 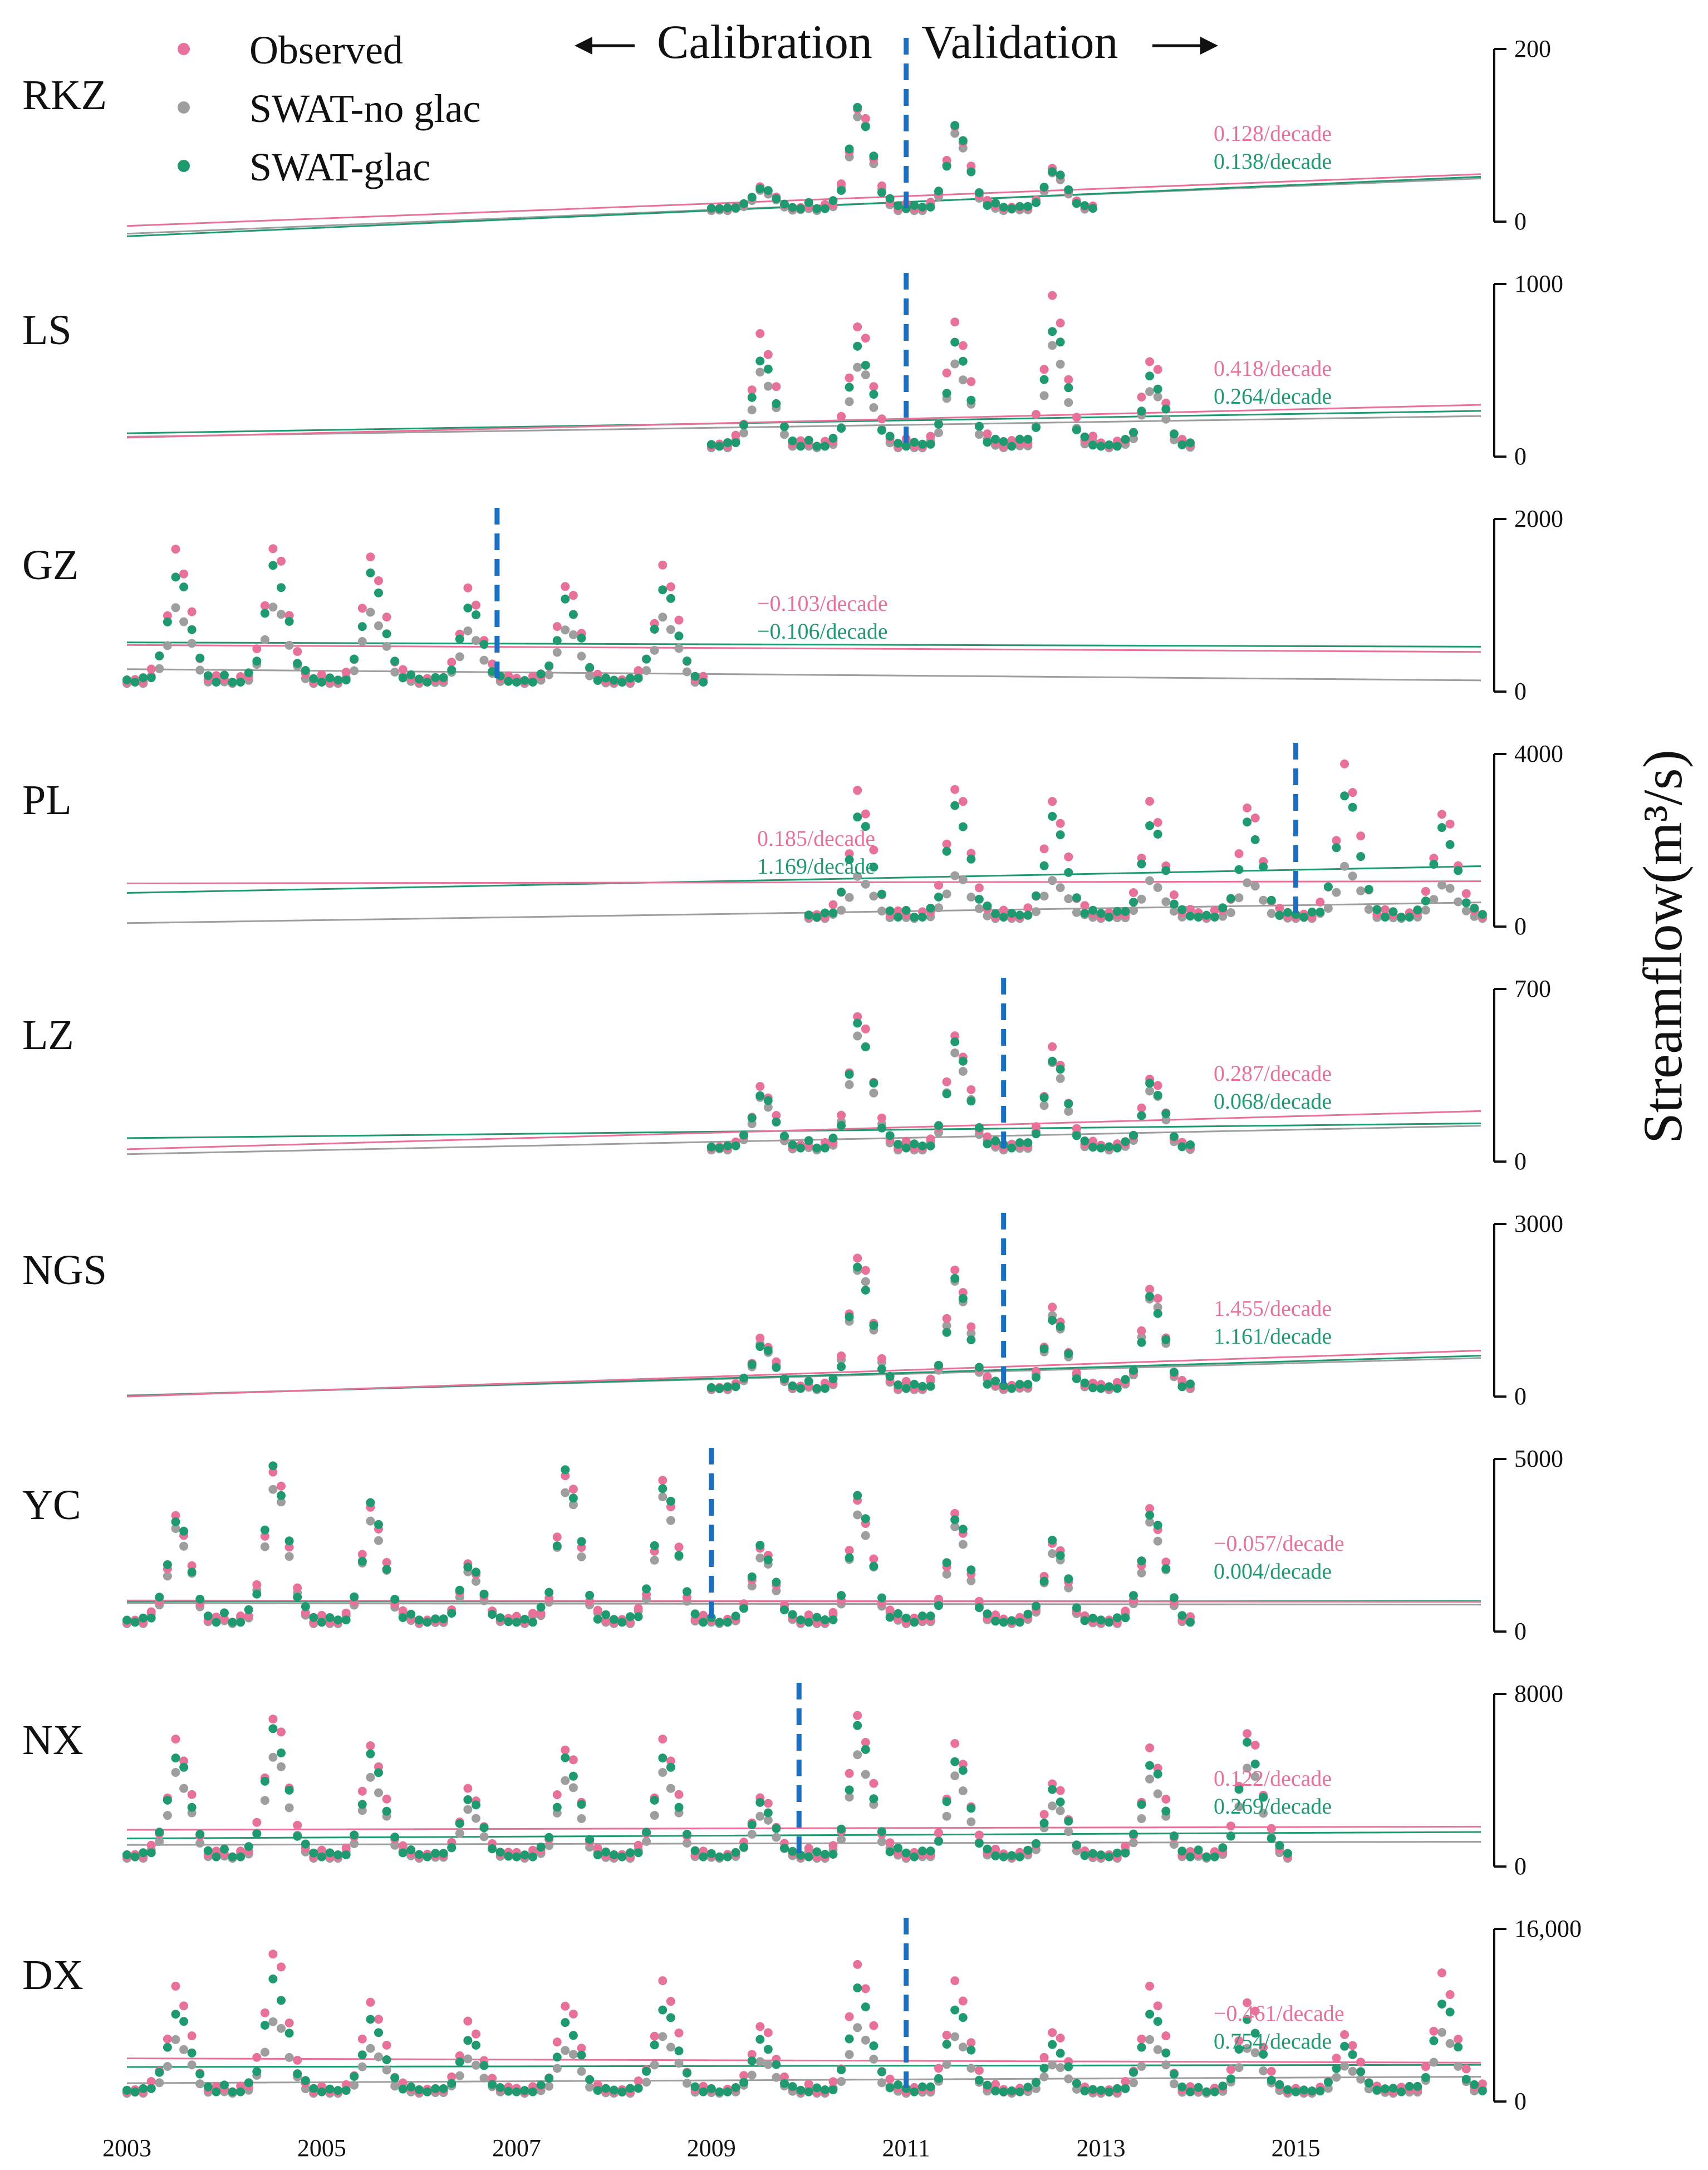 What do you see at coordinates (415, 615) in the screenshot?
I see `series-observed` at bounding box center [415, 615].